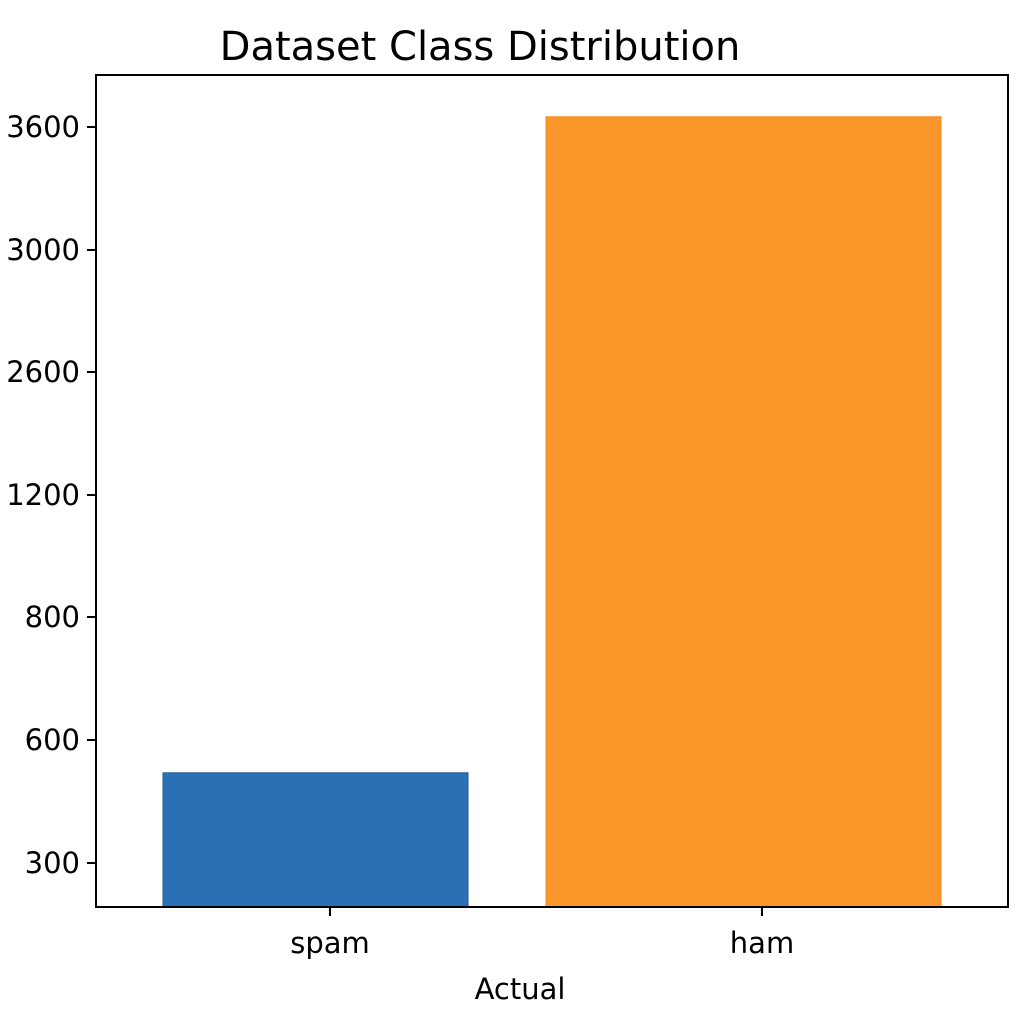 This screenshot has height=1024, width=1024. Describe the element at coordinates (52, 617) in the screenshot. I see `y-tick-label: 800` at that location.